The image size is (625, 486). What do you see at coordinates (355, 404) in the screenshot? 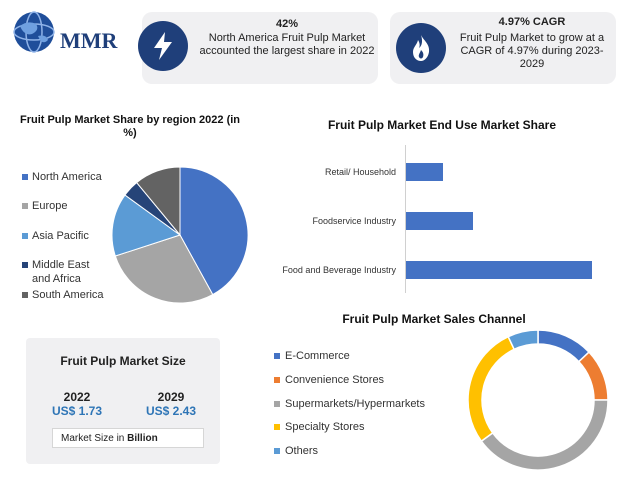
I see `legend-label-supermarkets-hypermarkets: Supermarkets/Hypermarkets` at bounding box center [355, 404].